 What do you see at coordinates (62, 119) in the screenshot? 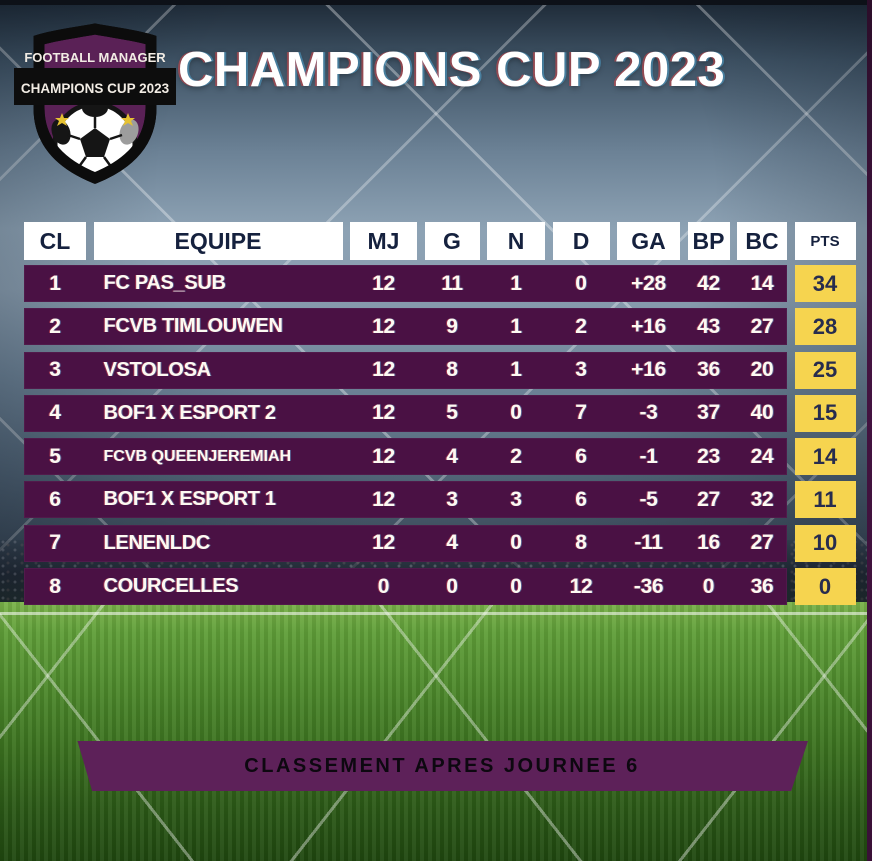
I see `star-left-icon` at bounding box center [62, 119].